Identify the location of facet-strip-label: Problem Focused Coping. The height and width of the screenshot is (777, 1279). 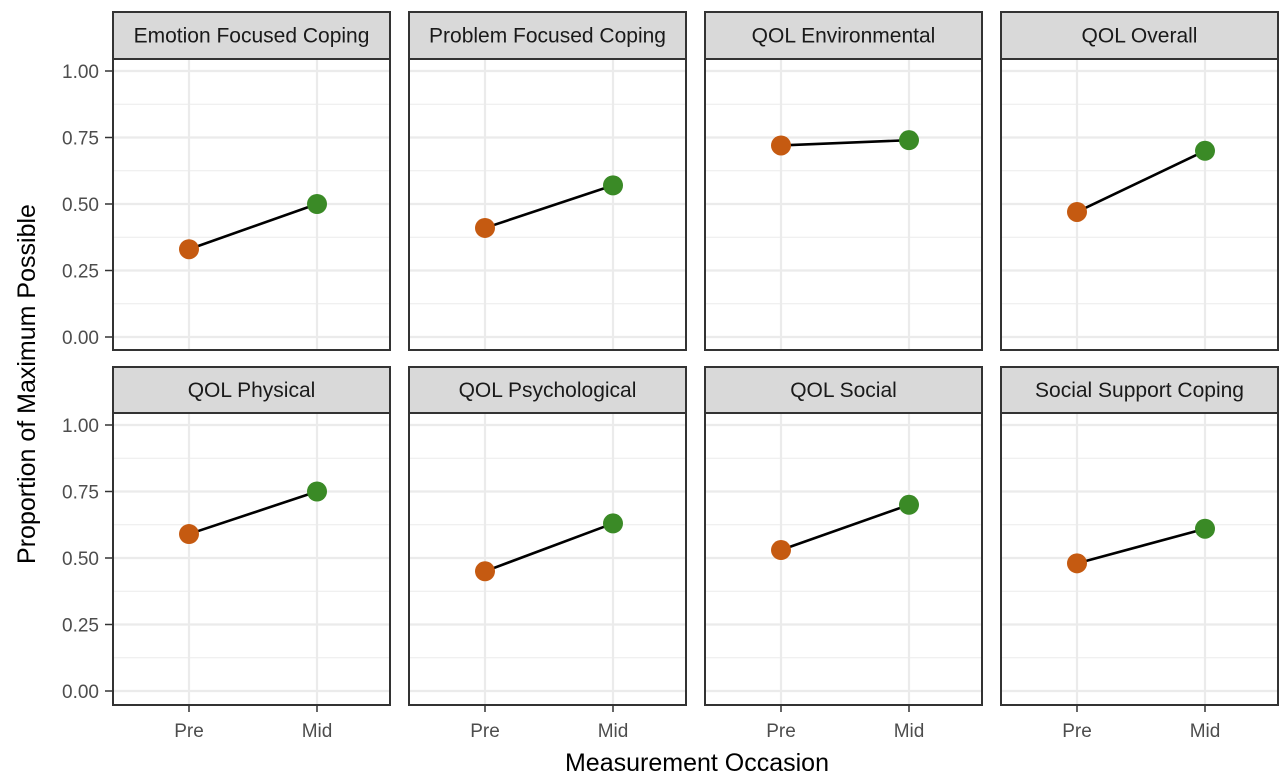
(547, 36).